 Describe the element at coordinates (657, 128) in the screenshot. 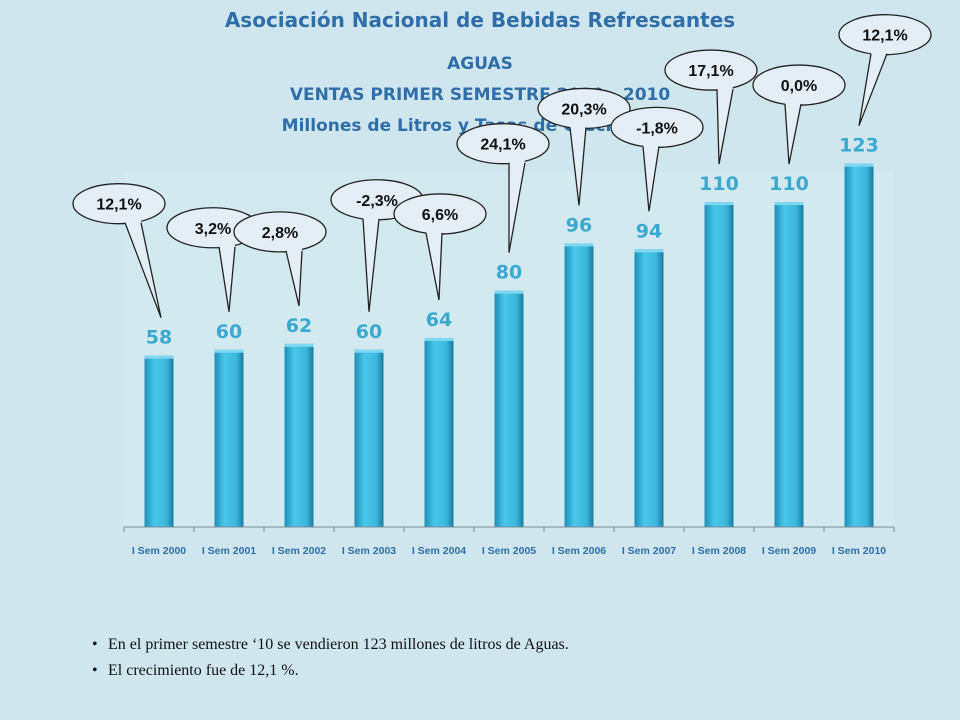

I see `growth-label: -1,8%` at that location.